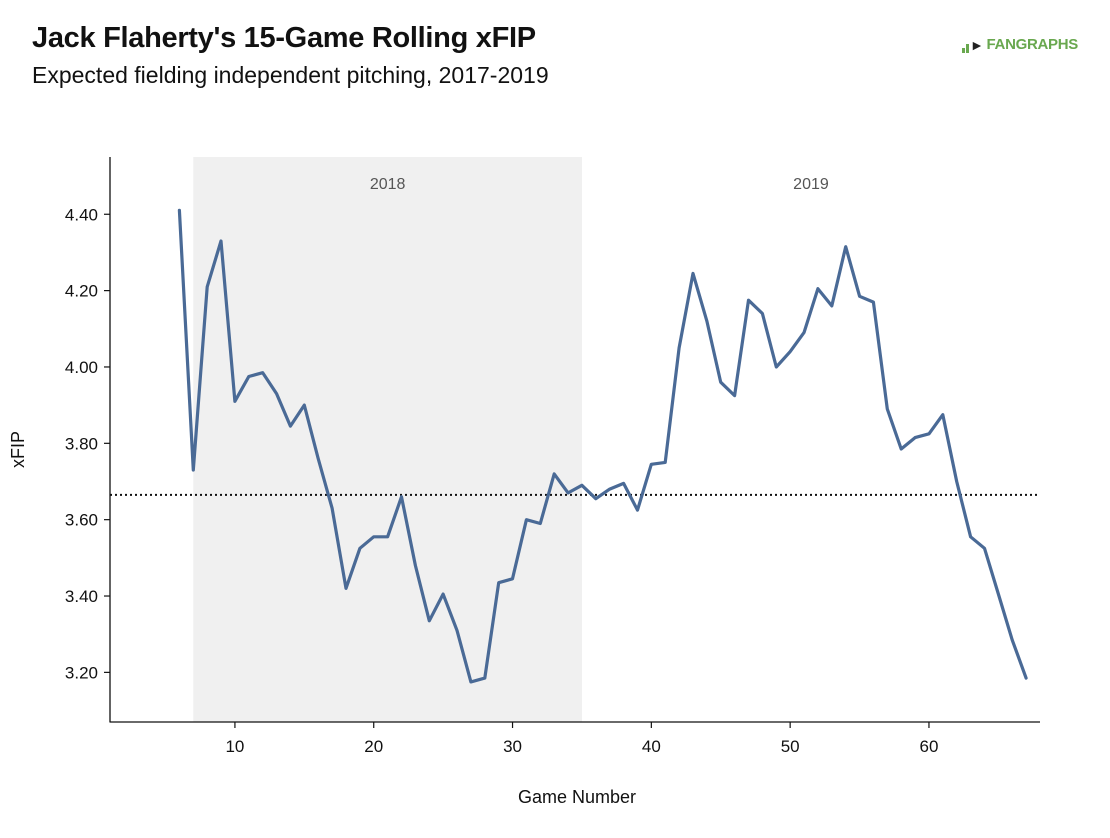  Describe the element at coordinates (81, 672) in the screenshot. I see `y-tick-label: 3.20` at that location.